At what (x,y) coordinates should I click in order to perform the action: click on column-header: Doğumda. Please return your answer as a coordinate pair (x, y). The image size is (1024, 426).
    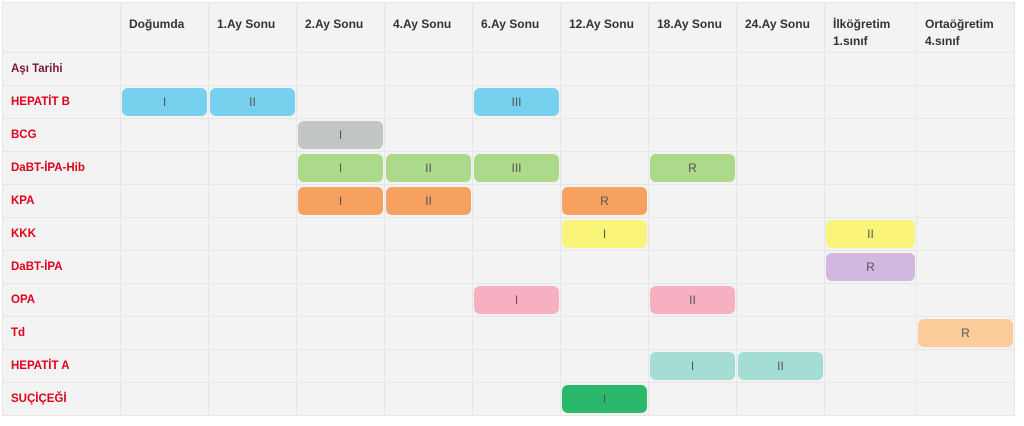
    Looking at the image, I should click on (164, 27).